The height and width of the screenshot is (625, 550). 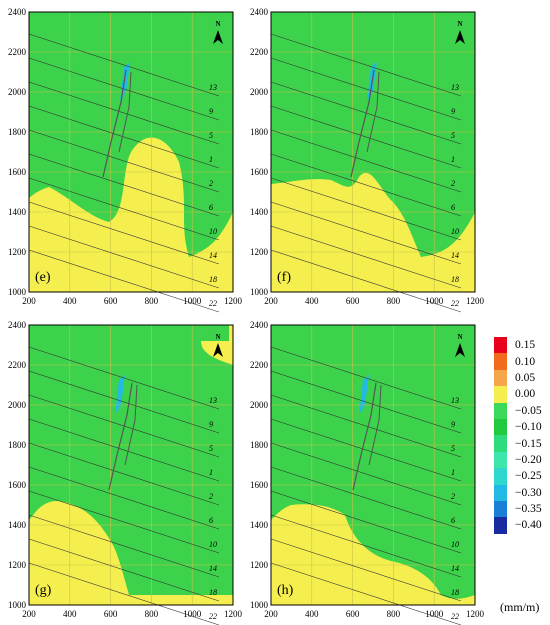 I want to click on survey-line-label: 18, so click(x=455, y=592).